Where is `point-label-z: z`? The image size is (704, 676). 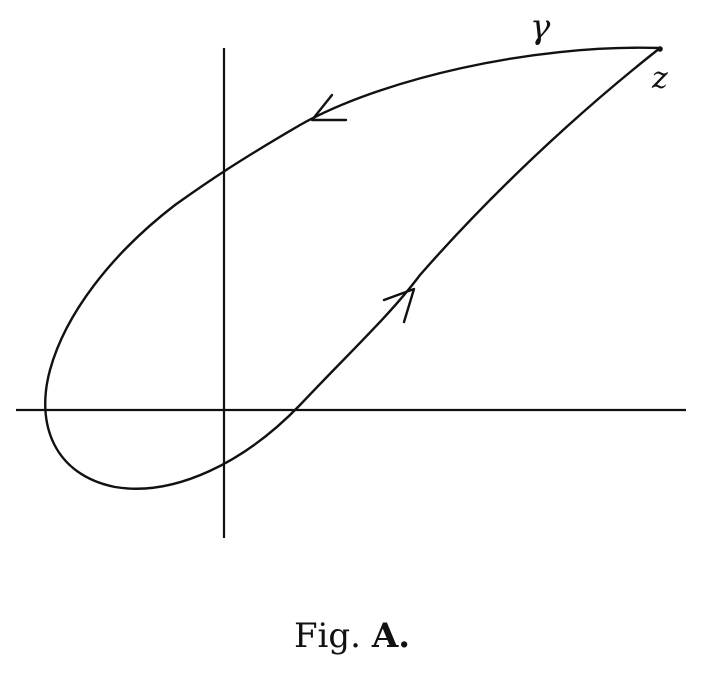 point-label-z: z is located at coordinates (659, 78).